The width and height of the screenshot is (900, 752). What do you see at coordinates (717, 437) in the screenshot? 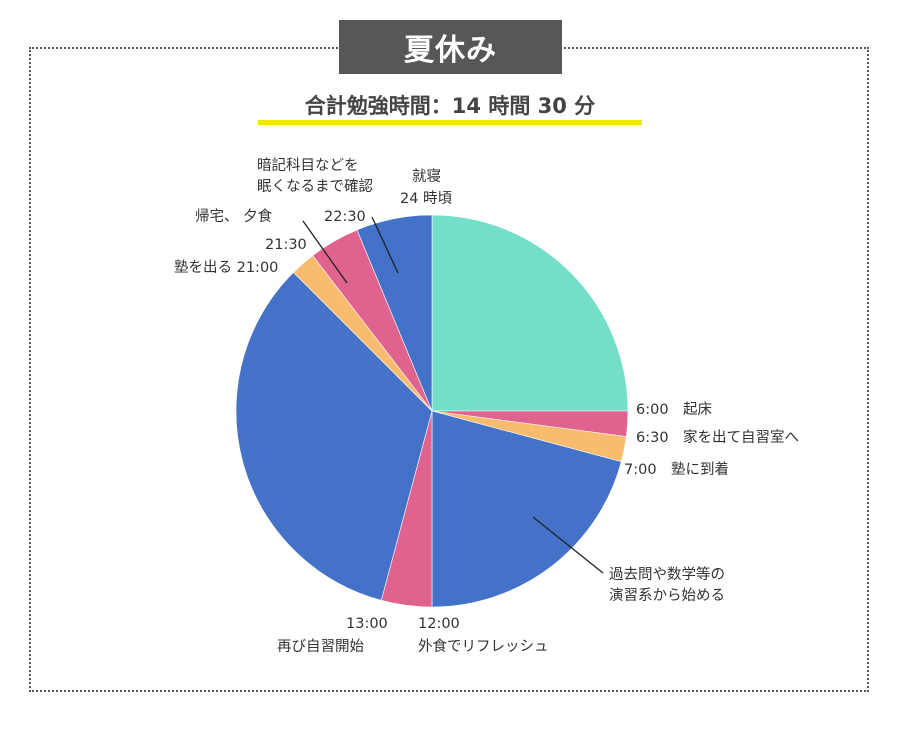
I see `annotation-leave-home: 6:30 家を出て自習室へ` at bounding box center [717, 437].